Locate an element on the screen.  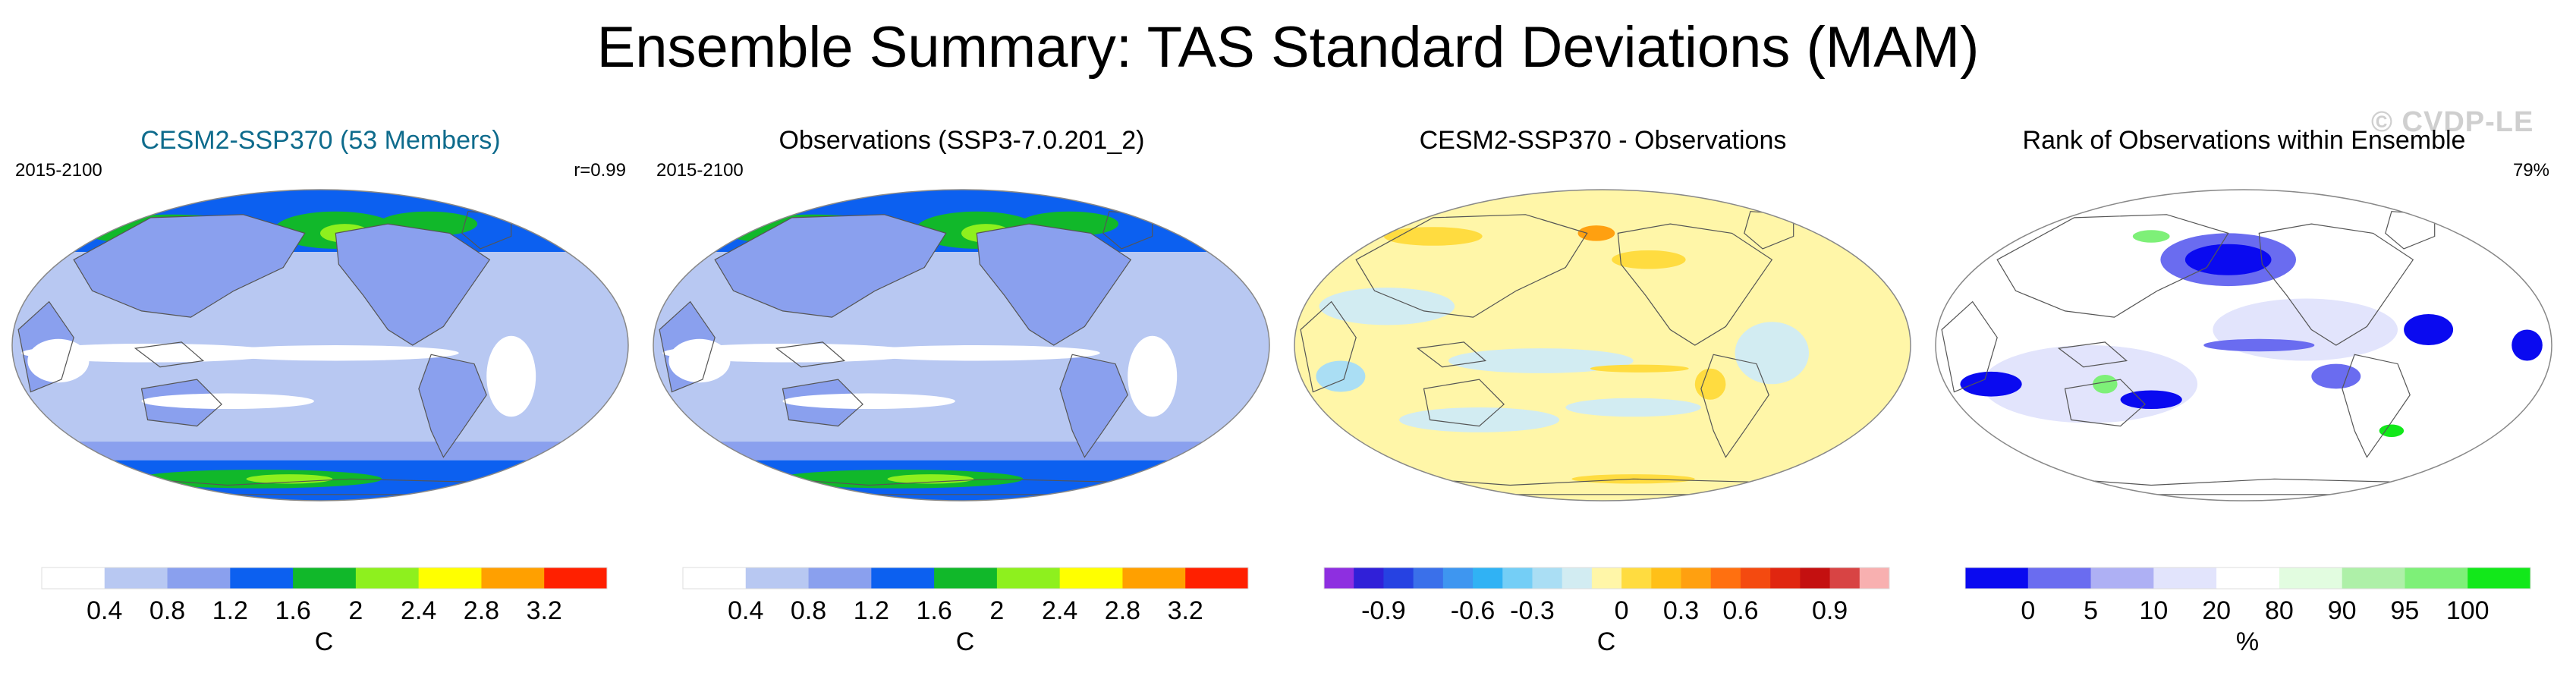
colorbar: 0.4 0.8 1.2 1.6 2 2.4 2.8 3.2 is located at coordinates (324, 596).